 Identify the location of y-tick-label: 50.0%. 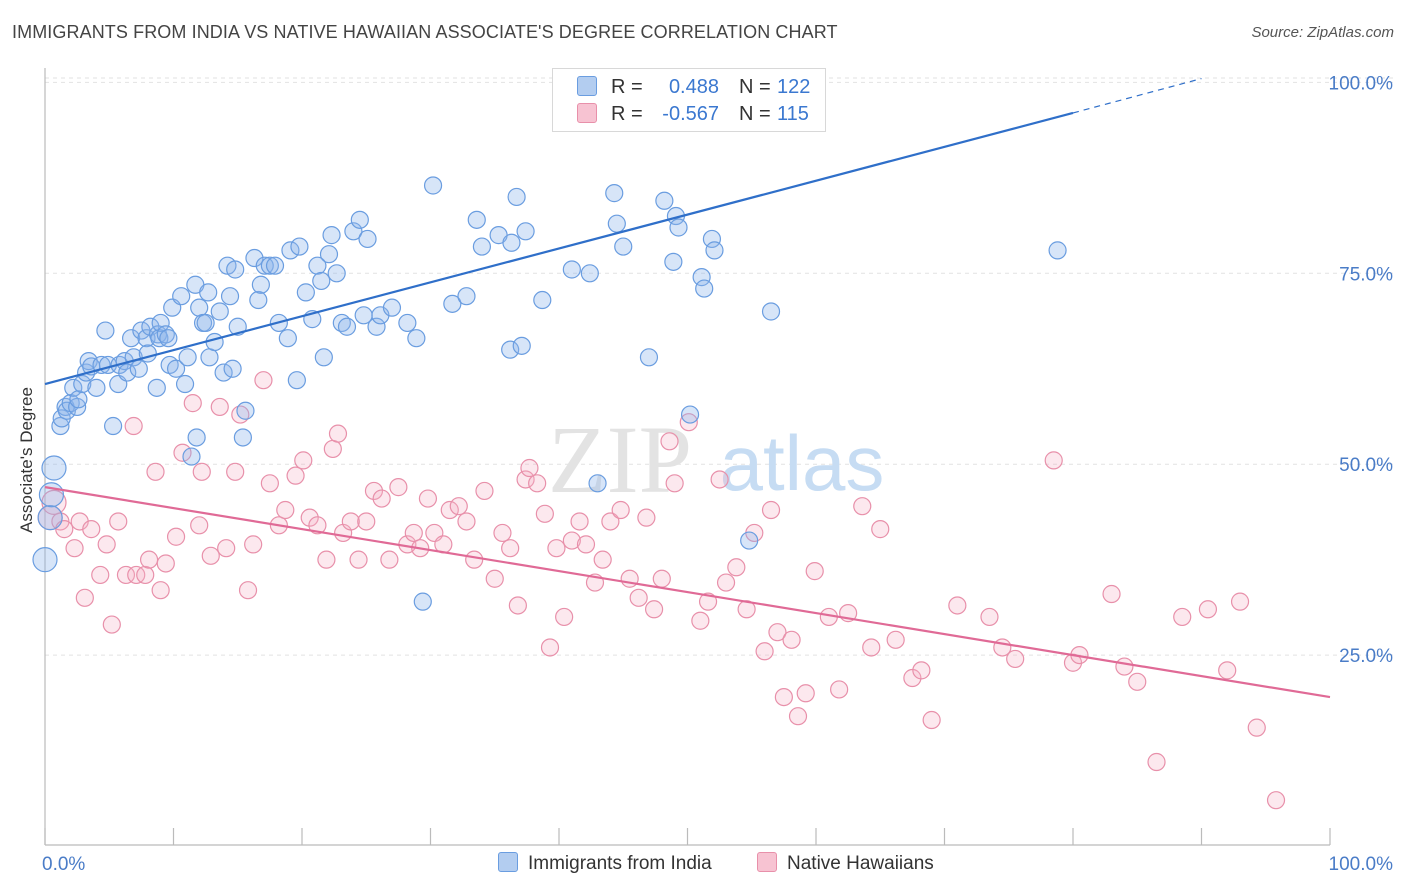
(1366, 465).